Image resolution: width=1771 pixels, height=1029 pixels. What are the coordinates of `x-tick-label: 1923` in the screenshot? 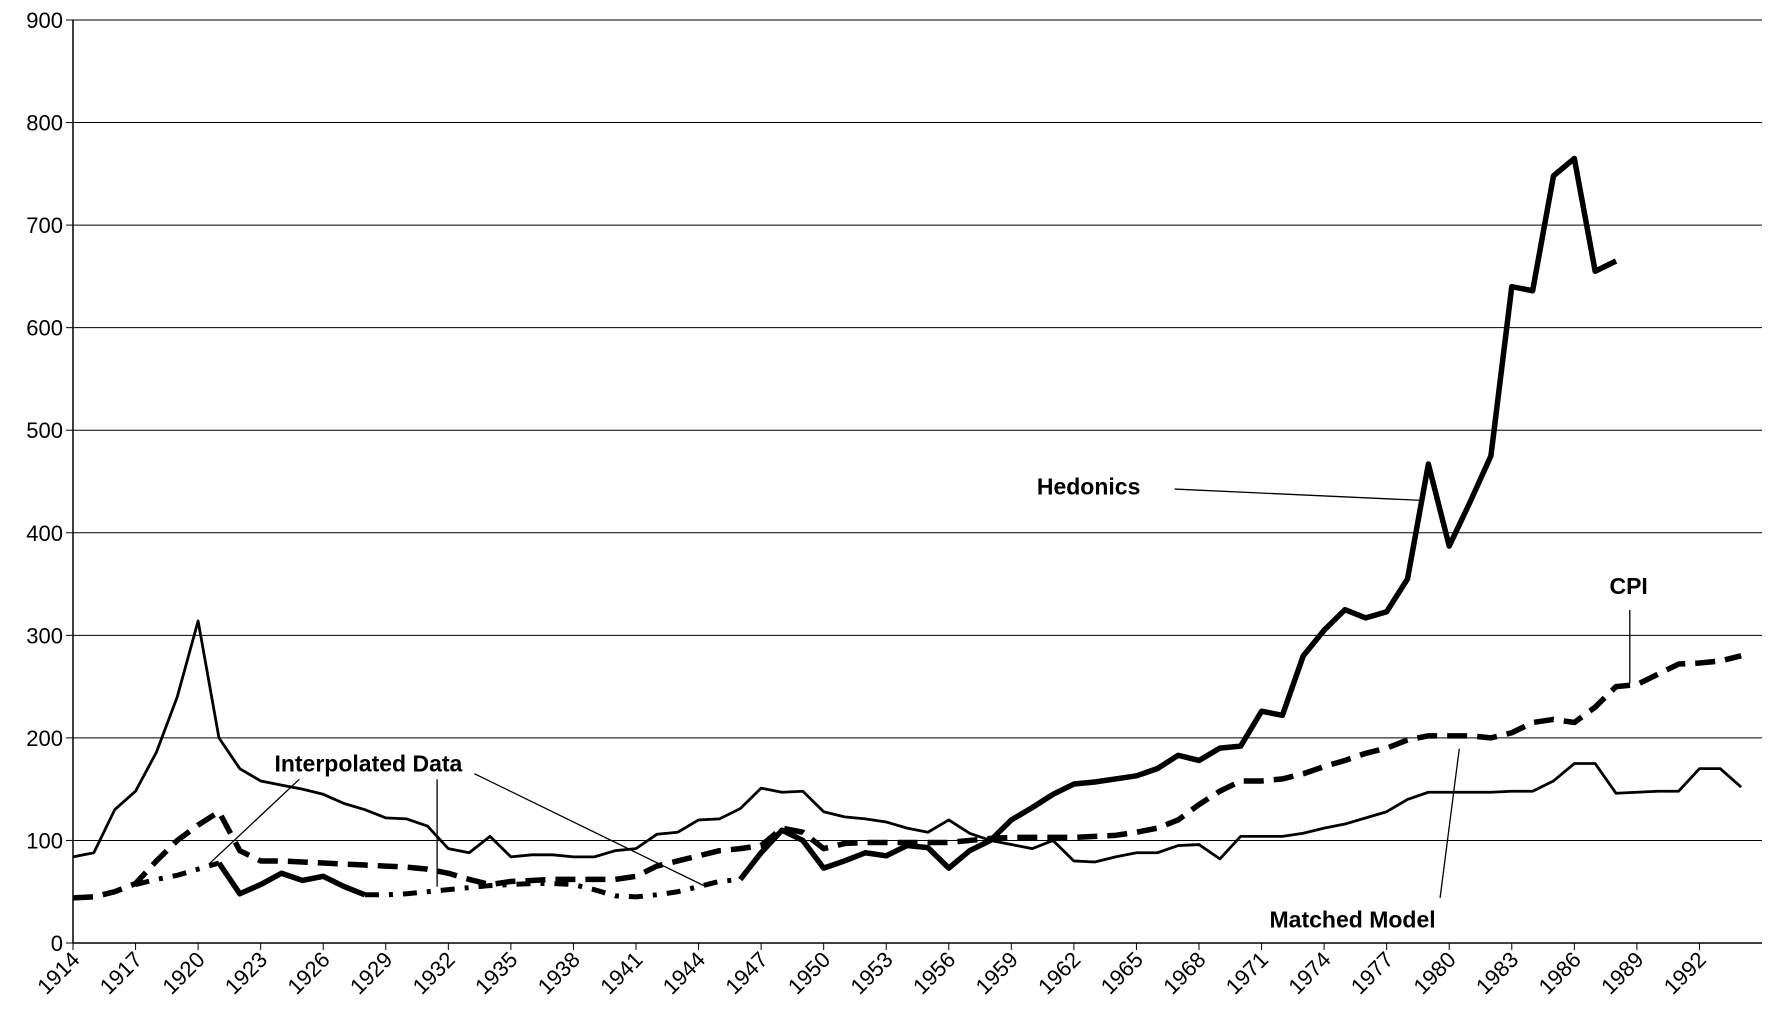 It's located at (246, 973).